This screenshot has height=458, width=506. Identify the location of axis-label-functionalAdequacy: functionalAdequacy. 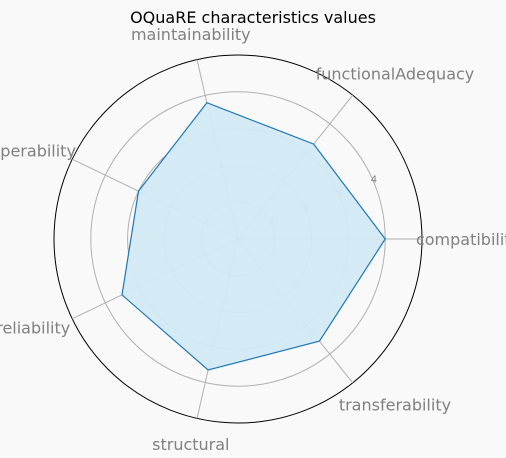
(395, 74).